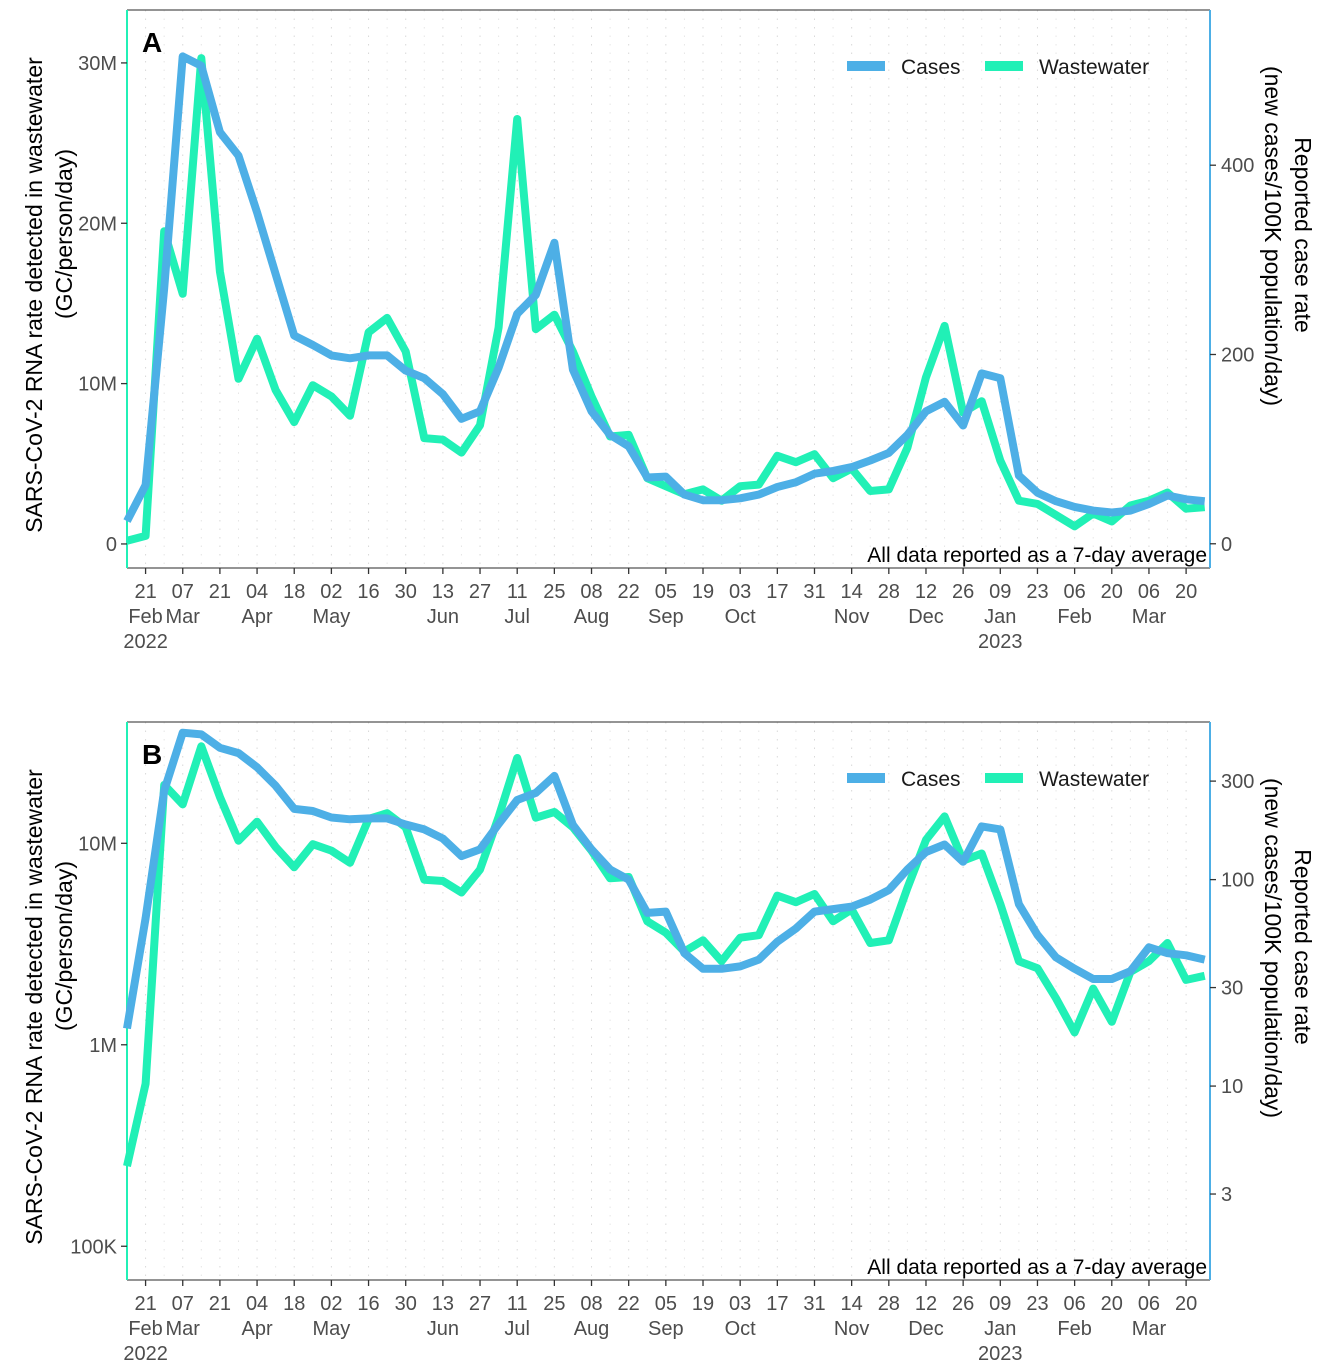 The height and width of the screenshot is (1366, 1335). What do you see at coordinates (1226, 545) in the screenshot?
I see `right-tick-label: 0` at bounding box center [1226, 545].